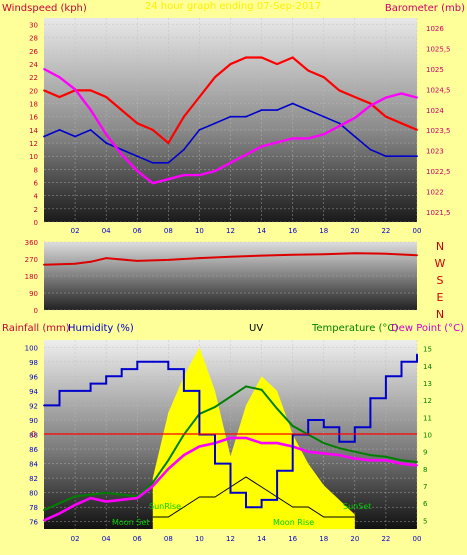  What do you see at coordinates (36, 223) in the screenshot?
I see `wind-tick-label: 0` at bounding box center [36, 223].